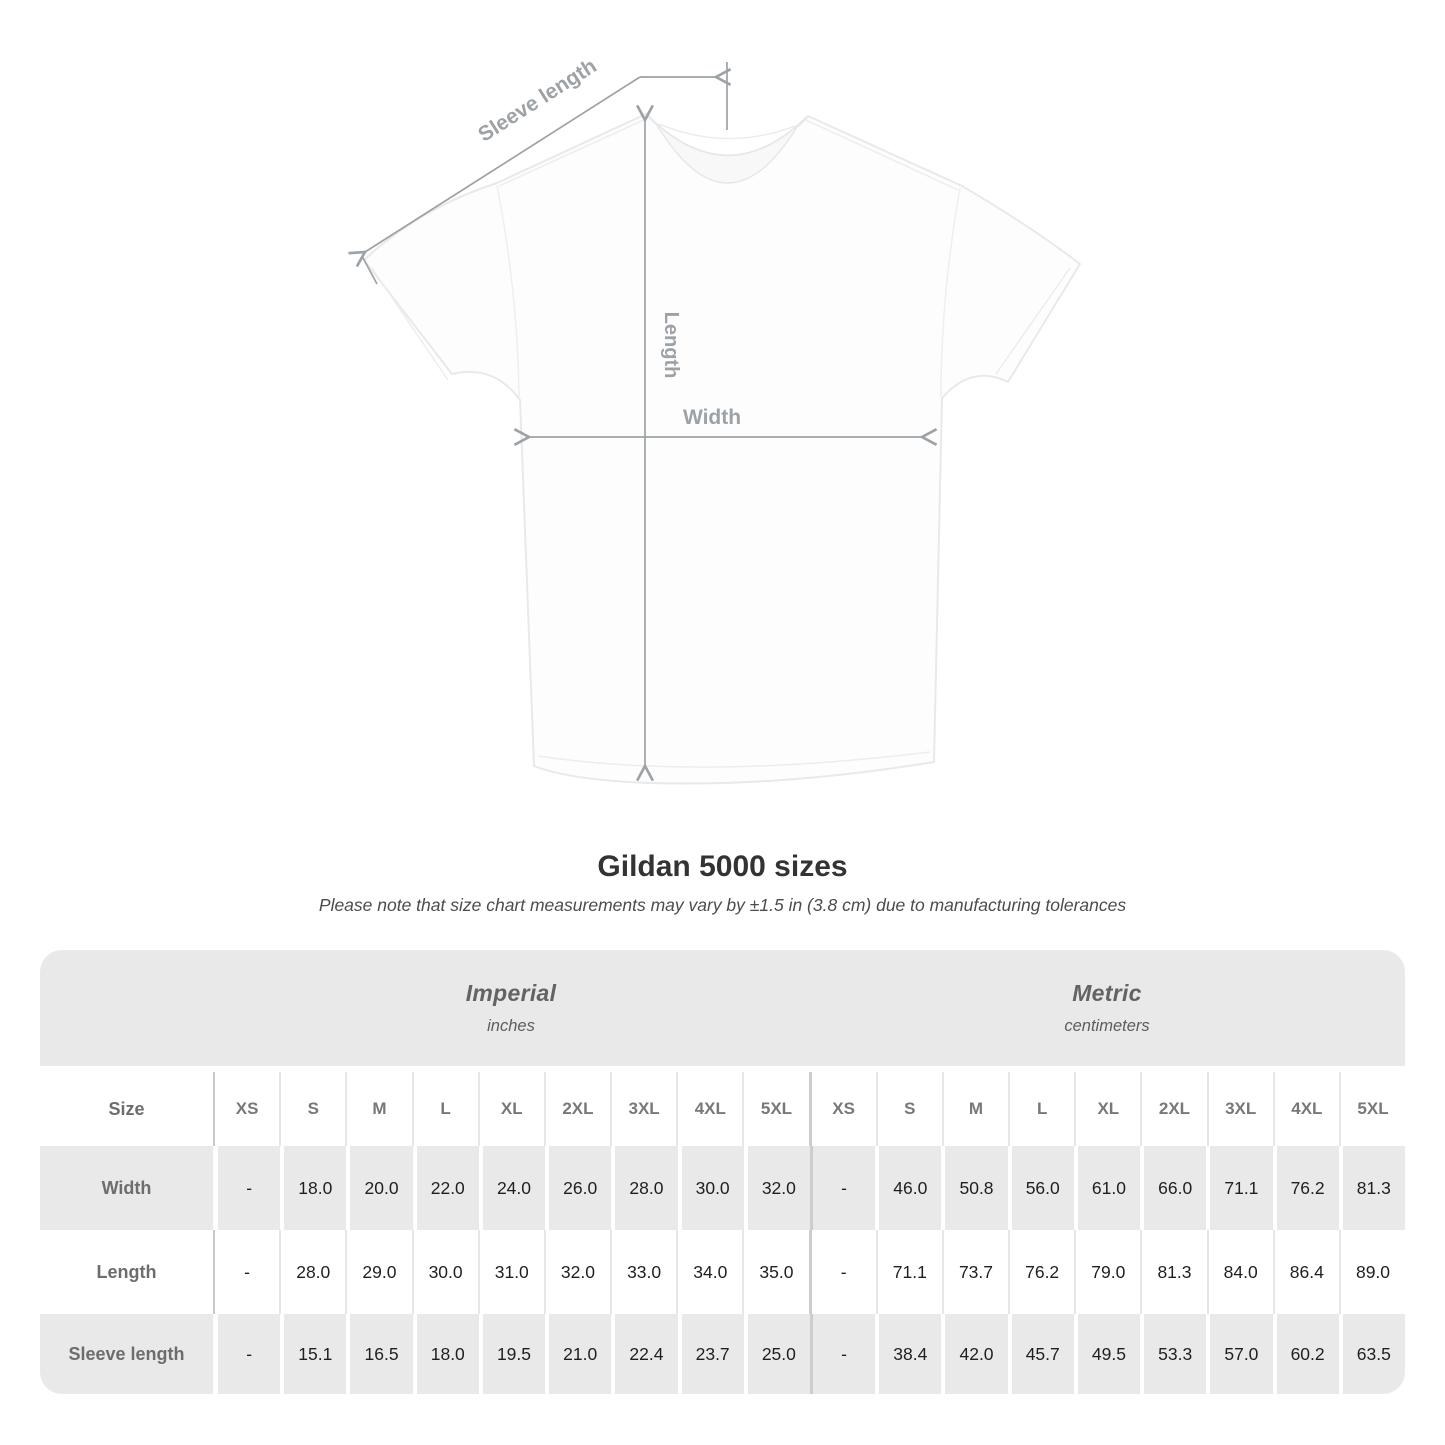 The height and width of the screenshot is (1445, 1445). What do you see at coordinates (126, 1271) in the screenshot?
I see `row-label: Length` at bounding box center [126, 1271].